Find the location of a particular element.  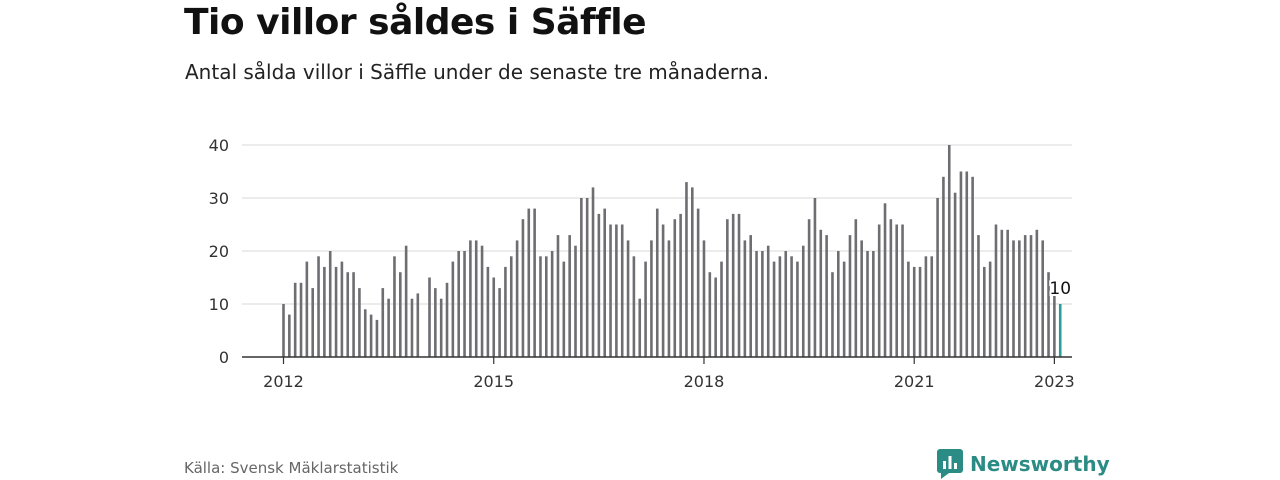

x-tick-label: 2012 is located at coordinates (283, 381).